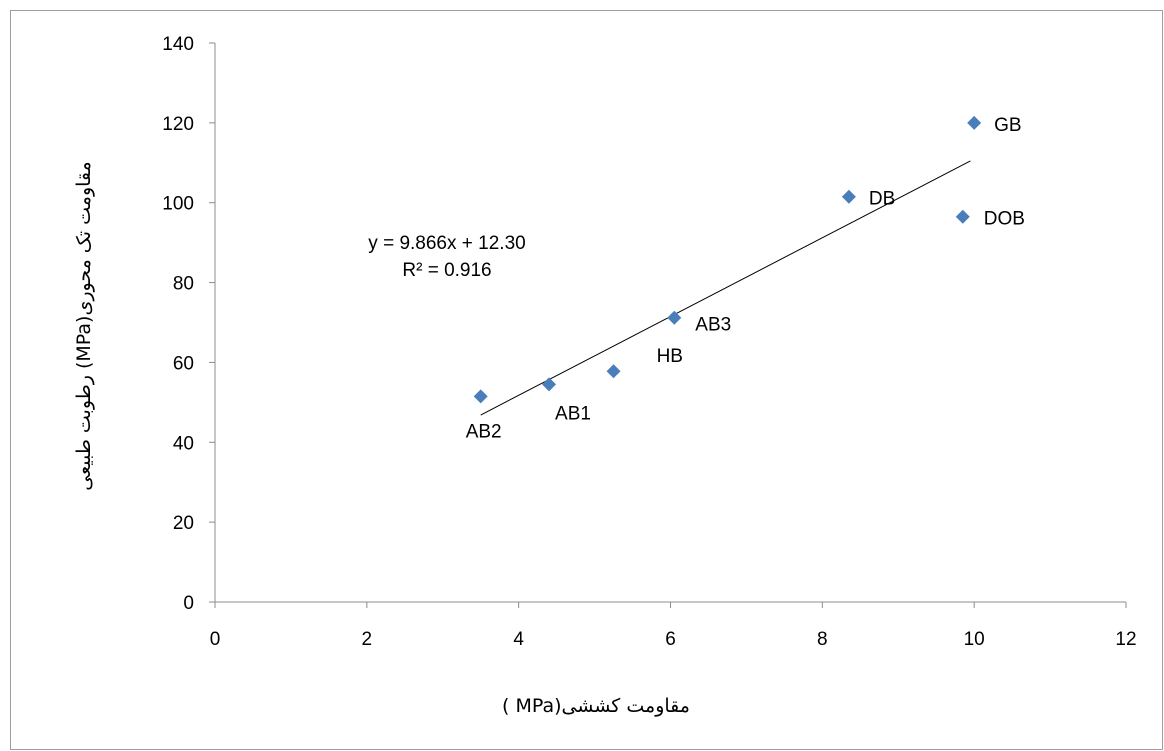 The height and width of the screenshot is (751, 1164). What do you see at coordinates (670, 639) in the screenshot?
I see `x-tick-label: 6` at bounding box center [670, 639].